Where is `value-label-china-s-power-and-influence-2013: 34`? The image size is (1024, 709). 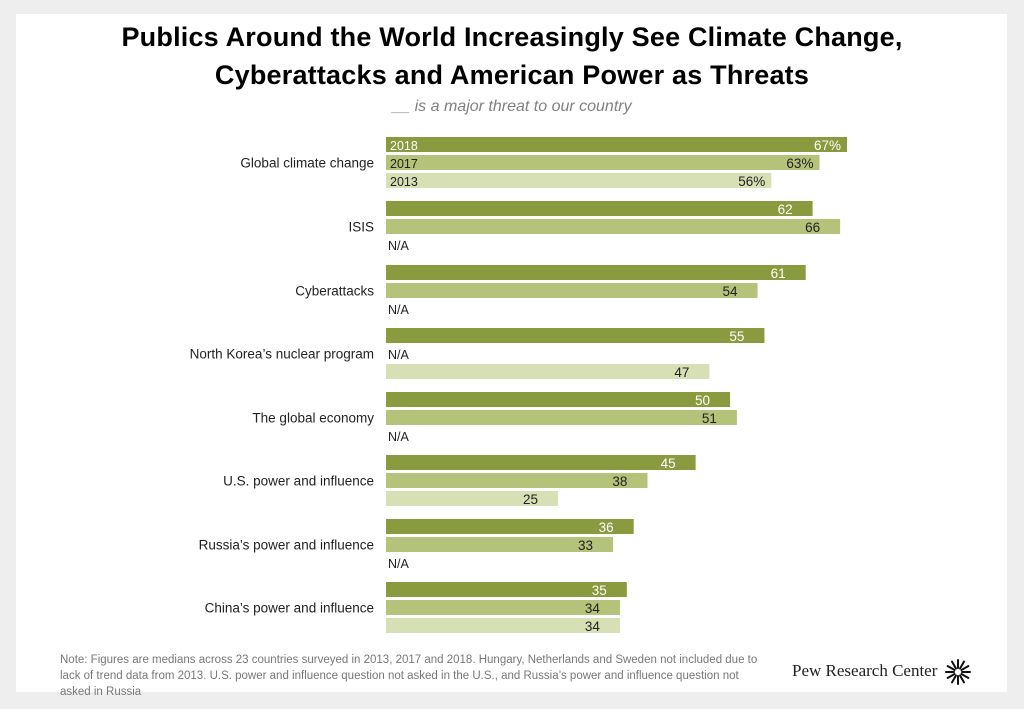
value-label-china-s-power-and-influence-2013: 34 is located at coordinates (593, 626).